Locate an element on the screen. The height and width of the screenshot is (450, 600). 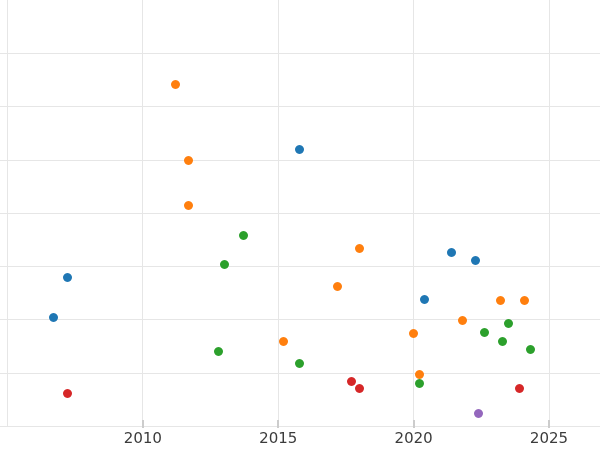
x-tick-label: 2010 is located at coordinates (142, 438).